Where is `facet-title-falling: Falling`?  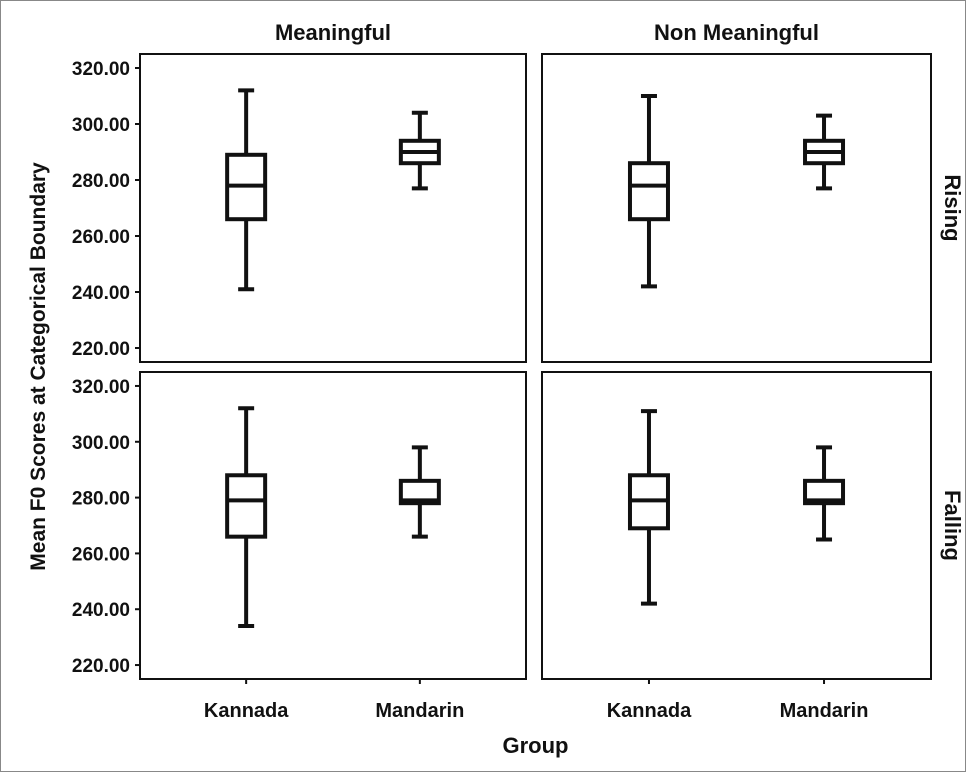 facet-title-falling: Falling is located at coordinates (952, 525).